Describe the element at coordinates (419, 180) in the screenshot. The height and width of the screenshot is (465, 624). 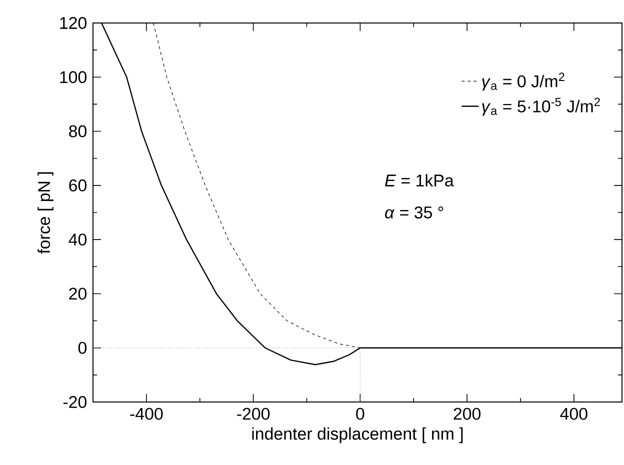
I see `annotation: E = 1kPa` at that location.